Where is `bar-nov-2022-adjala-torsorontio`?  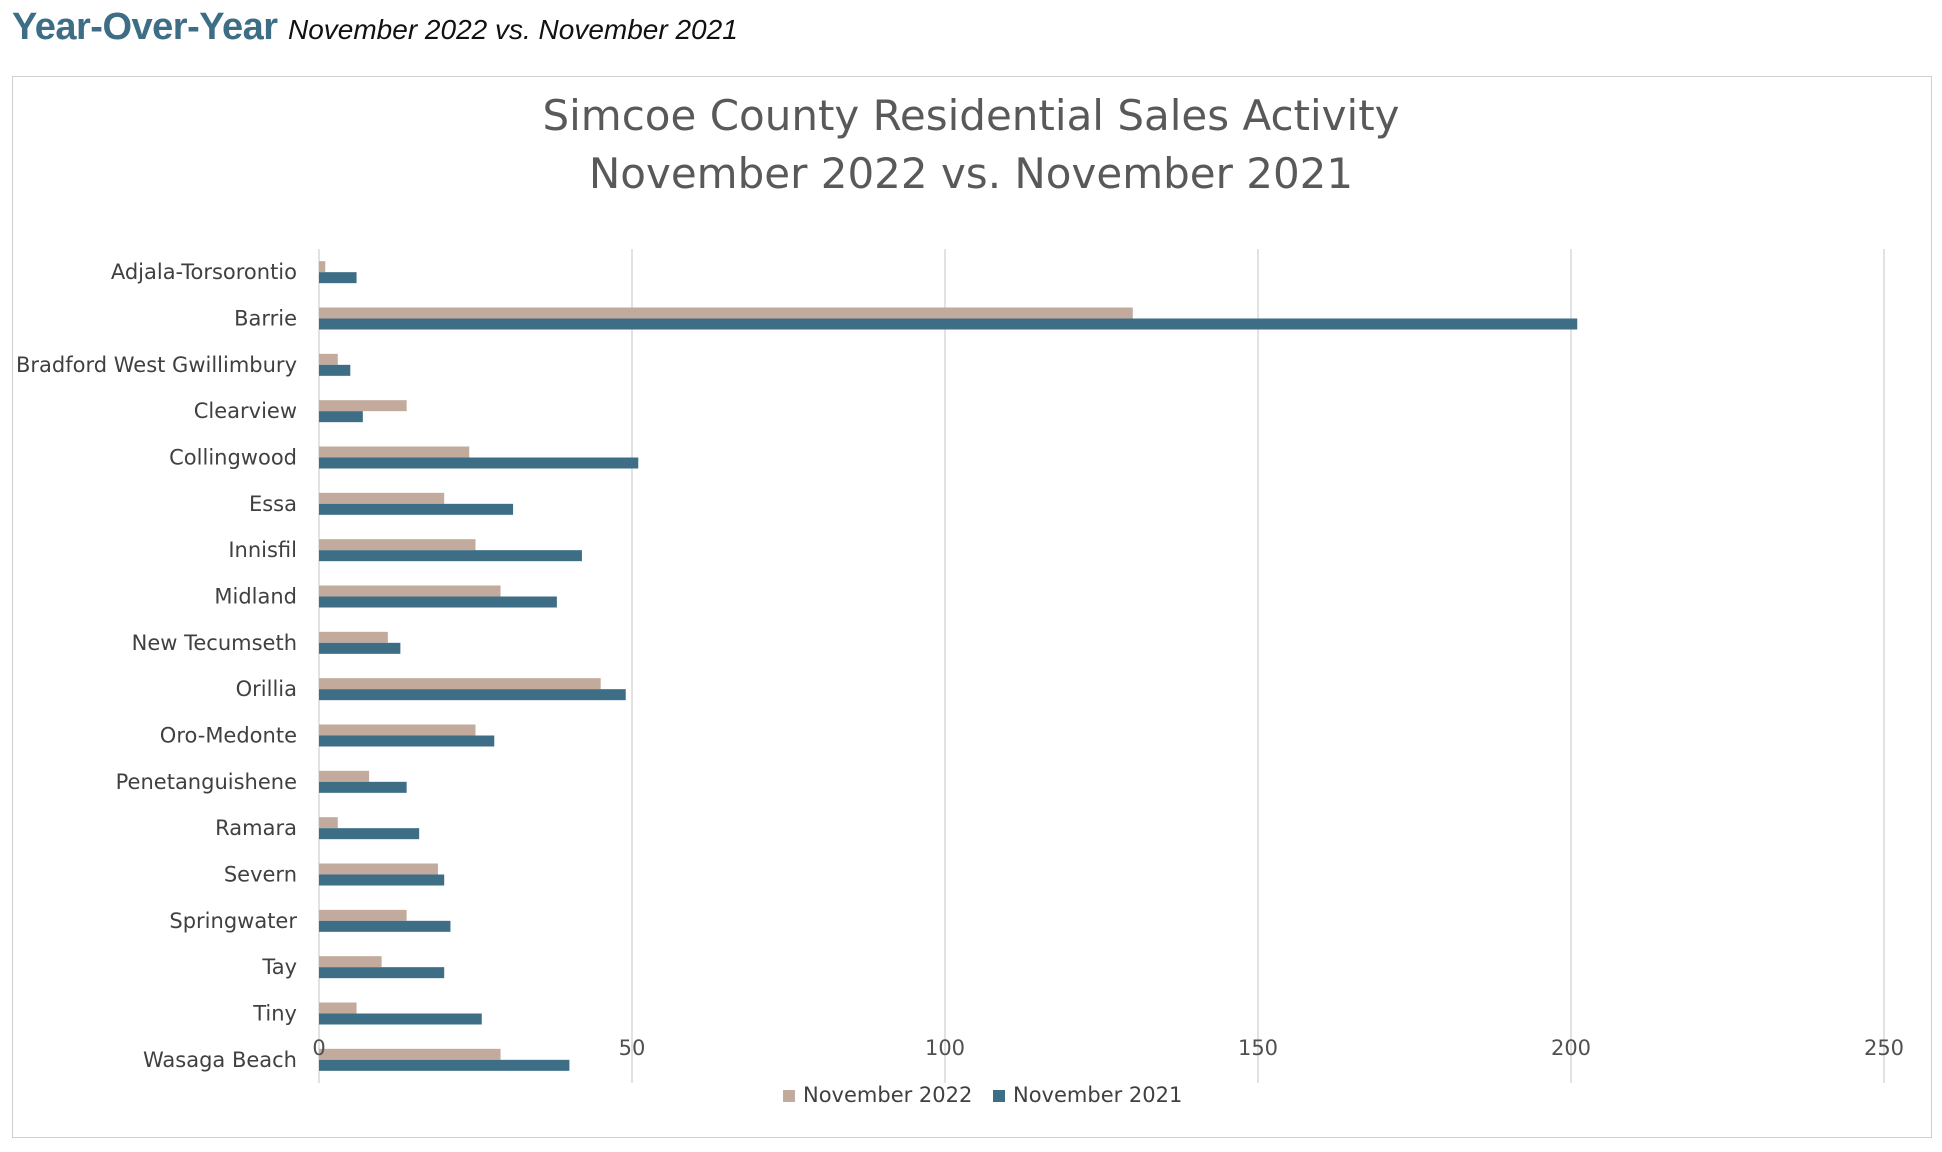
bar-nov-2022-adjala-torsorontio is located at coordinates (322, 267).